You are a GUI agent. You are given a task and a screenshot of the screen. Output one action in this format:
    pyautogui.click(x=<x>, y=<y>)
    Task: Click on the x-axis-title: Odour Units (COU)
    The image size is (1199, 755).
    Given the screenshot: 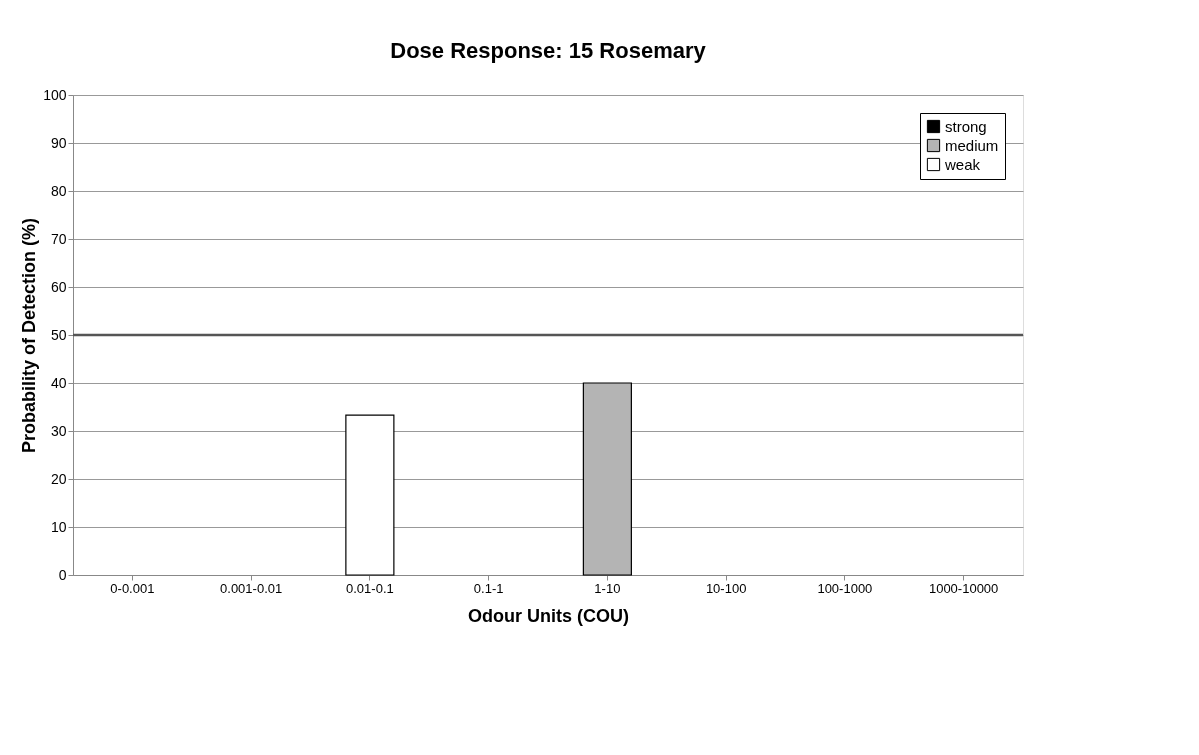 What is the action you would take?
    pyautogui.click(x=548, y=615)
    